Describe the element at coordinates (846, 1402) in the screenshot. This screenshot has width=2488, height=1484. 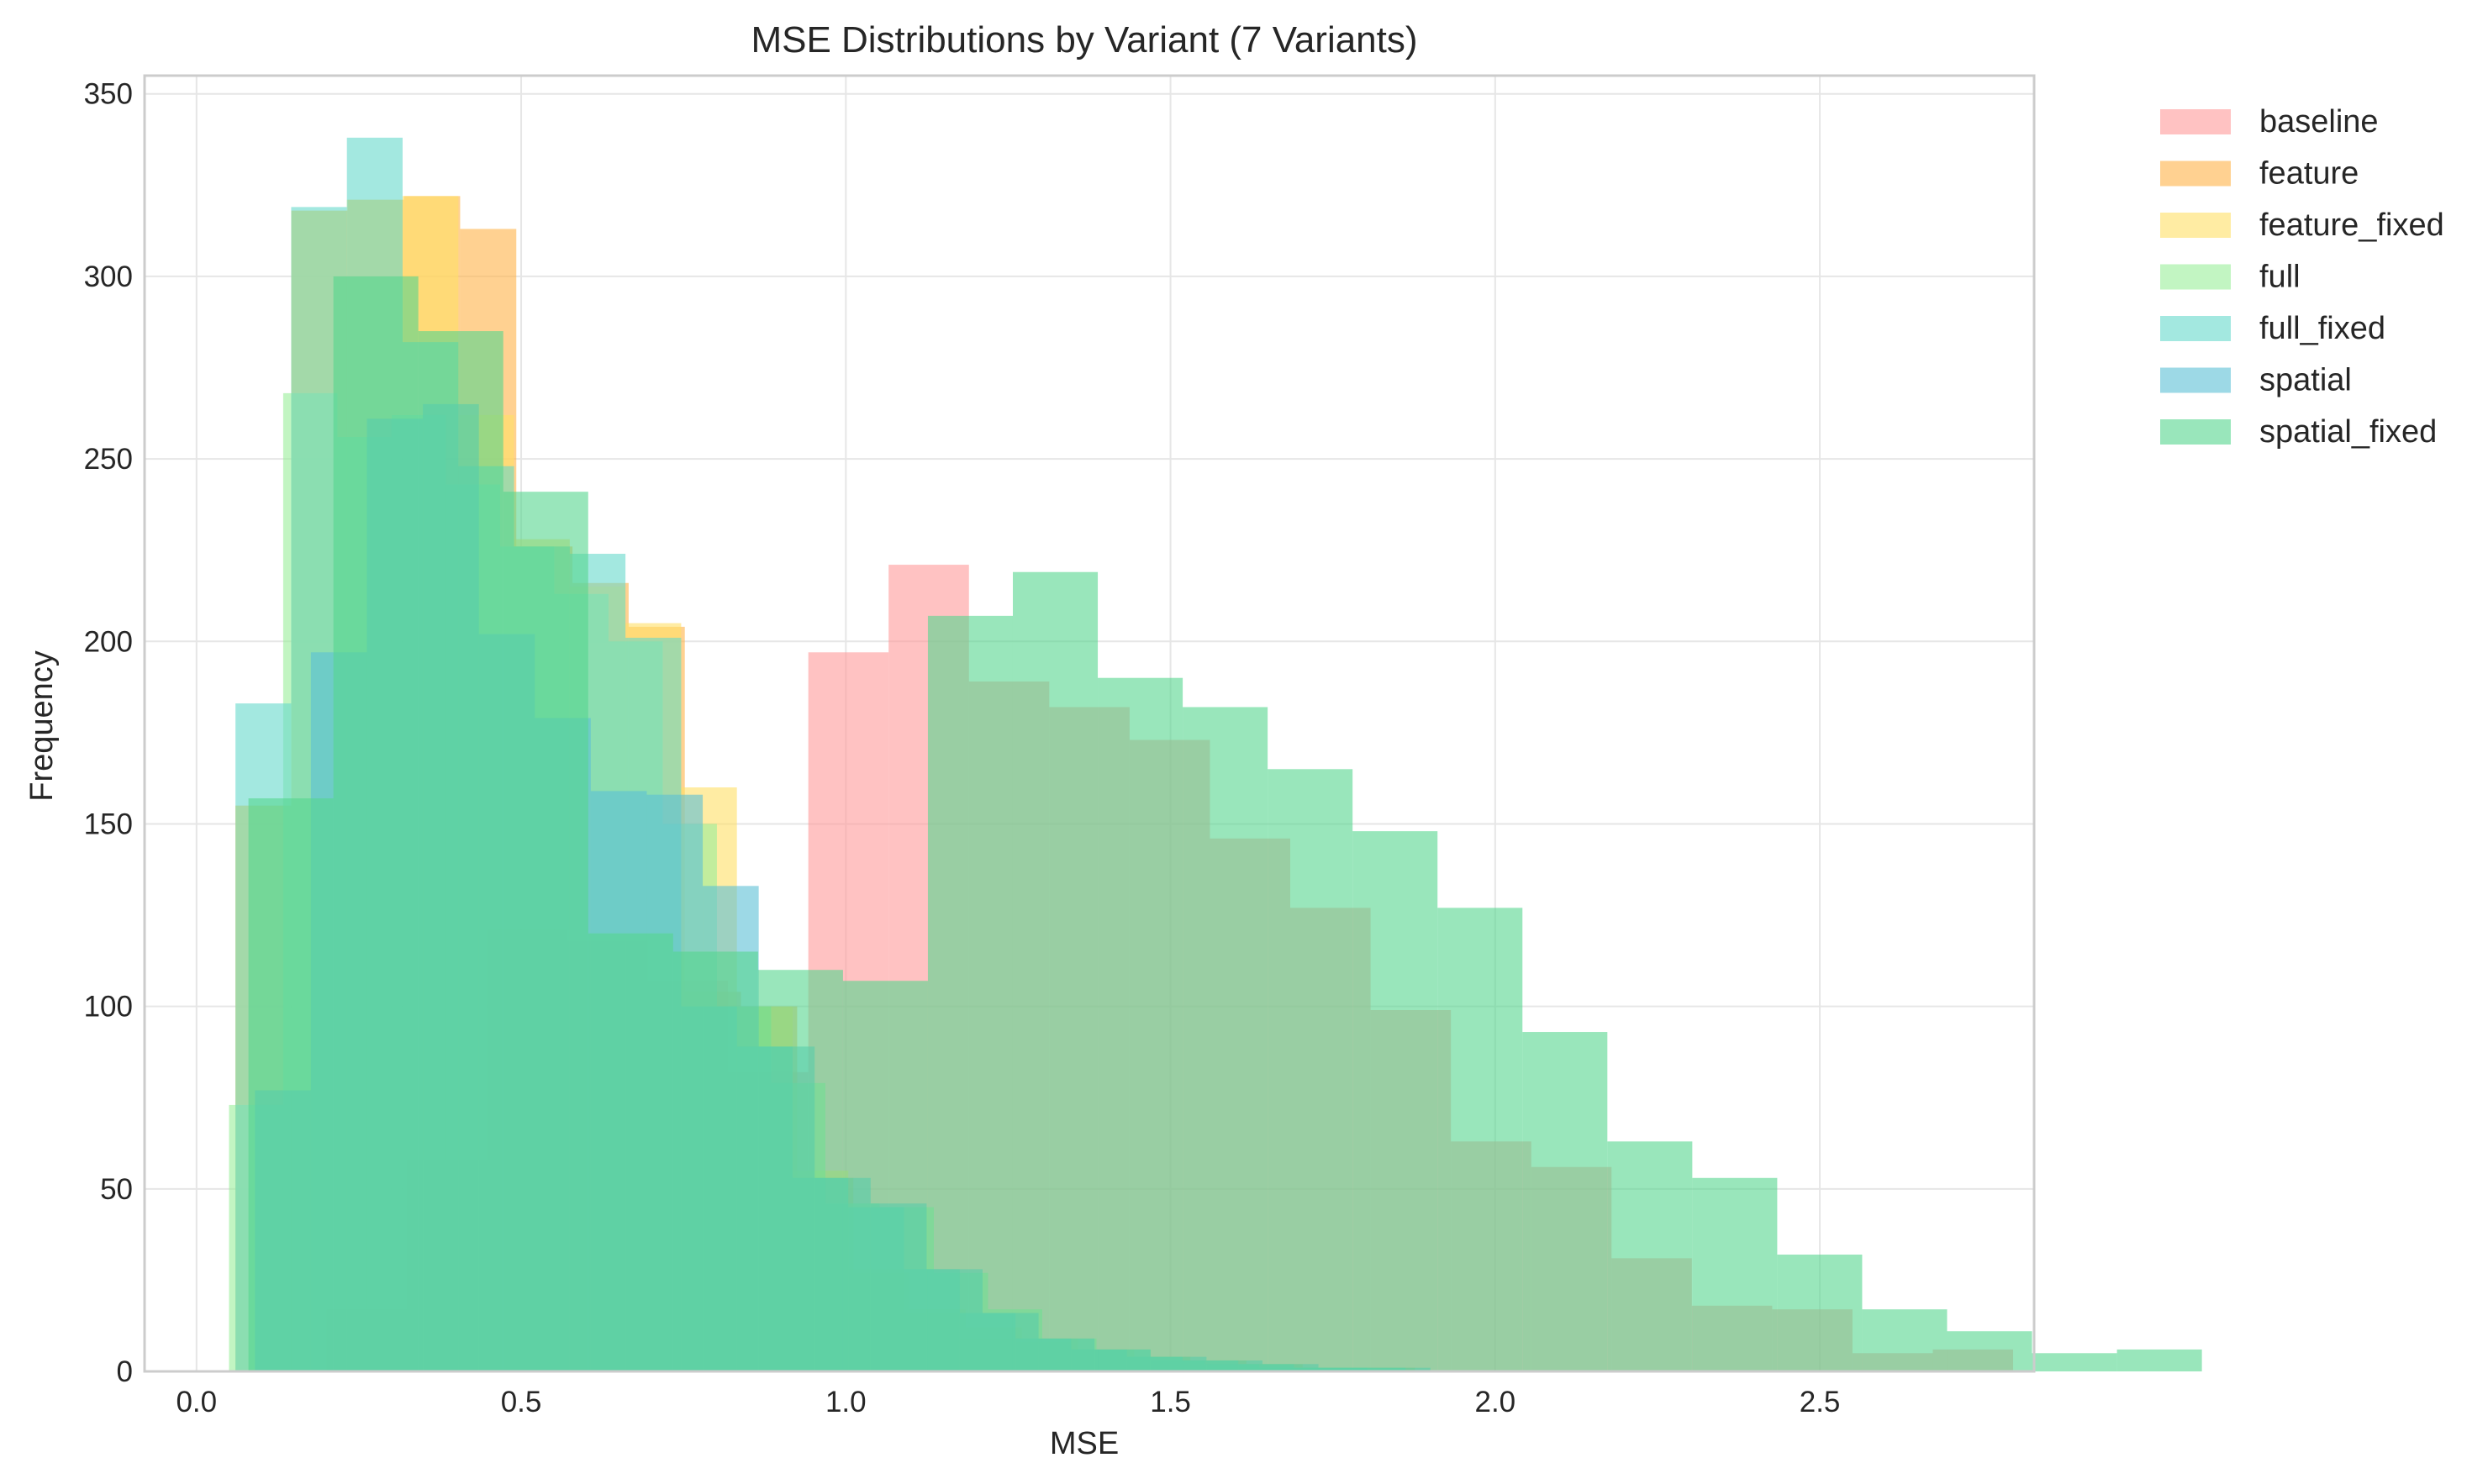
I see `x-tick-label: 1.0` at that location.